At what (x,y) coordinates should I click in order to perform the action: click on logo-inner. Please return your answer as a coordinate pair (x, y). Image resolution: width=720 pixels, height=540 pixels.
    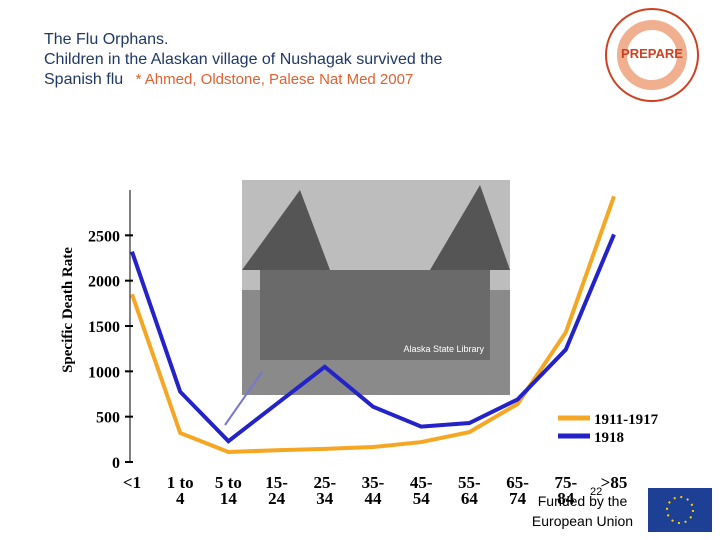
    Looking at the image, I should click on (652, 55).